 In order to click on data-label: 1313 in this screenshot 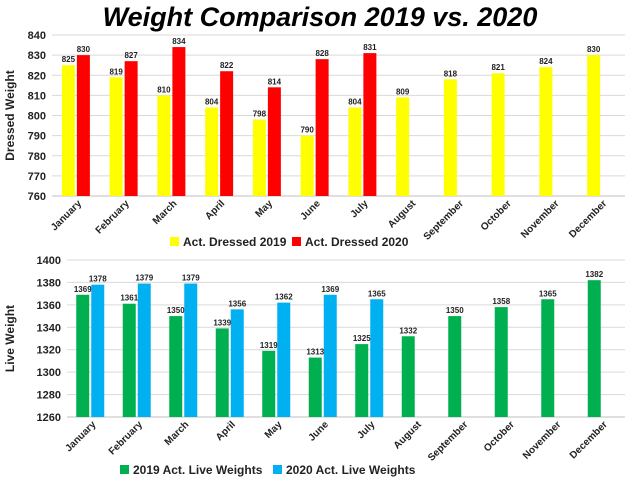, I will do `click(315, 352)`.